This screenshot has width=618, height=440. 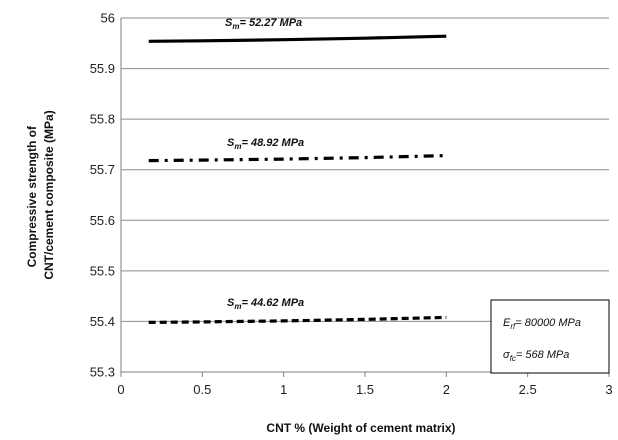 I want to click on y-tick-label: 55.9, so click(x=102, y=68).